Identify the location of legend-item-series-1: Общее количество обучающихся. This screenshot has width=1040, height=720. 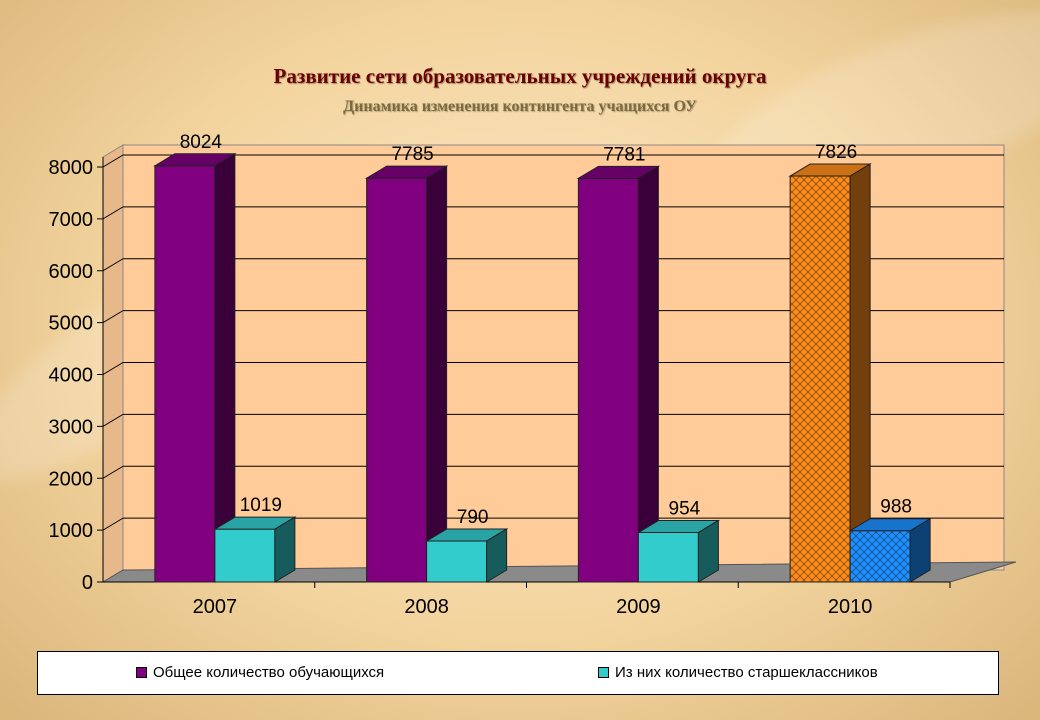
(260, 672).